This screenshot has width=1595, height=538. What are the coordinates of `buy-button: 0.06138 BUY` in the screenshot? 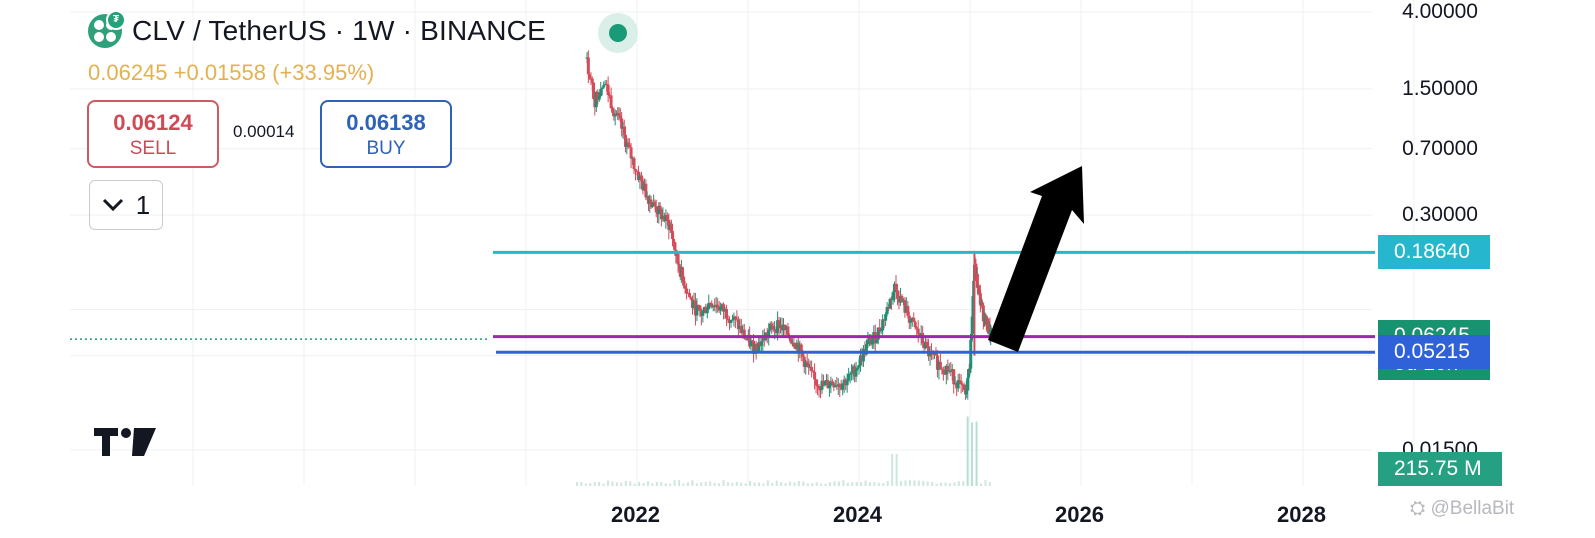 It's located at (386, 134).